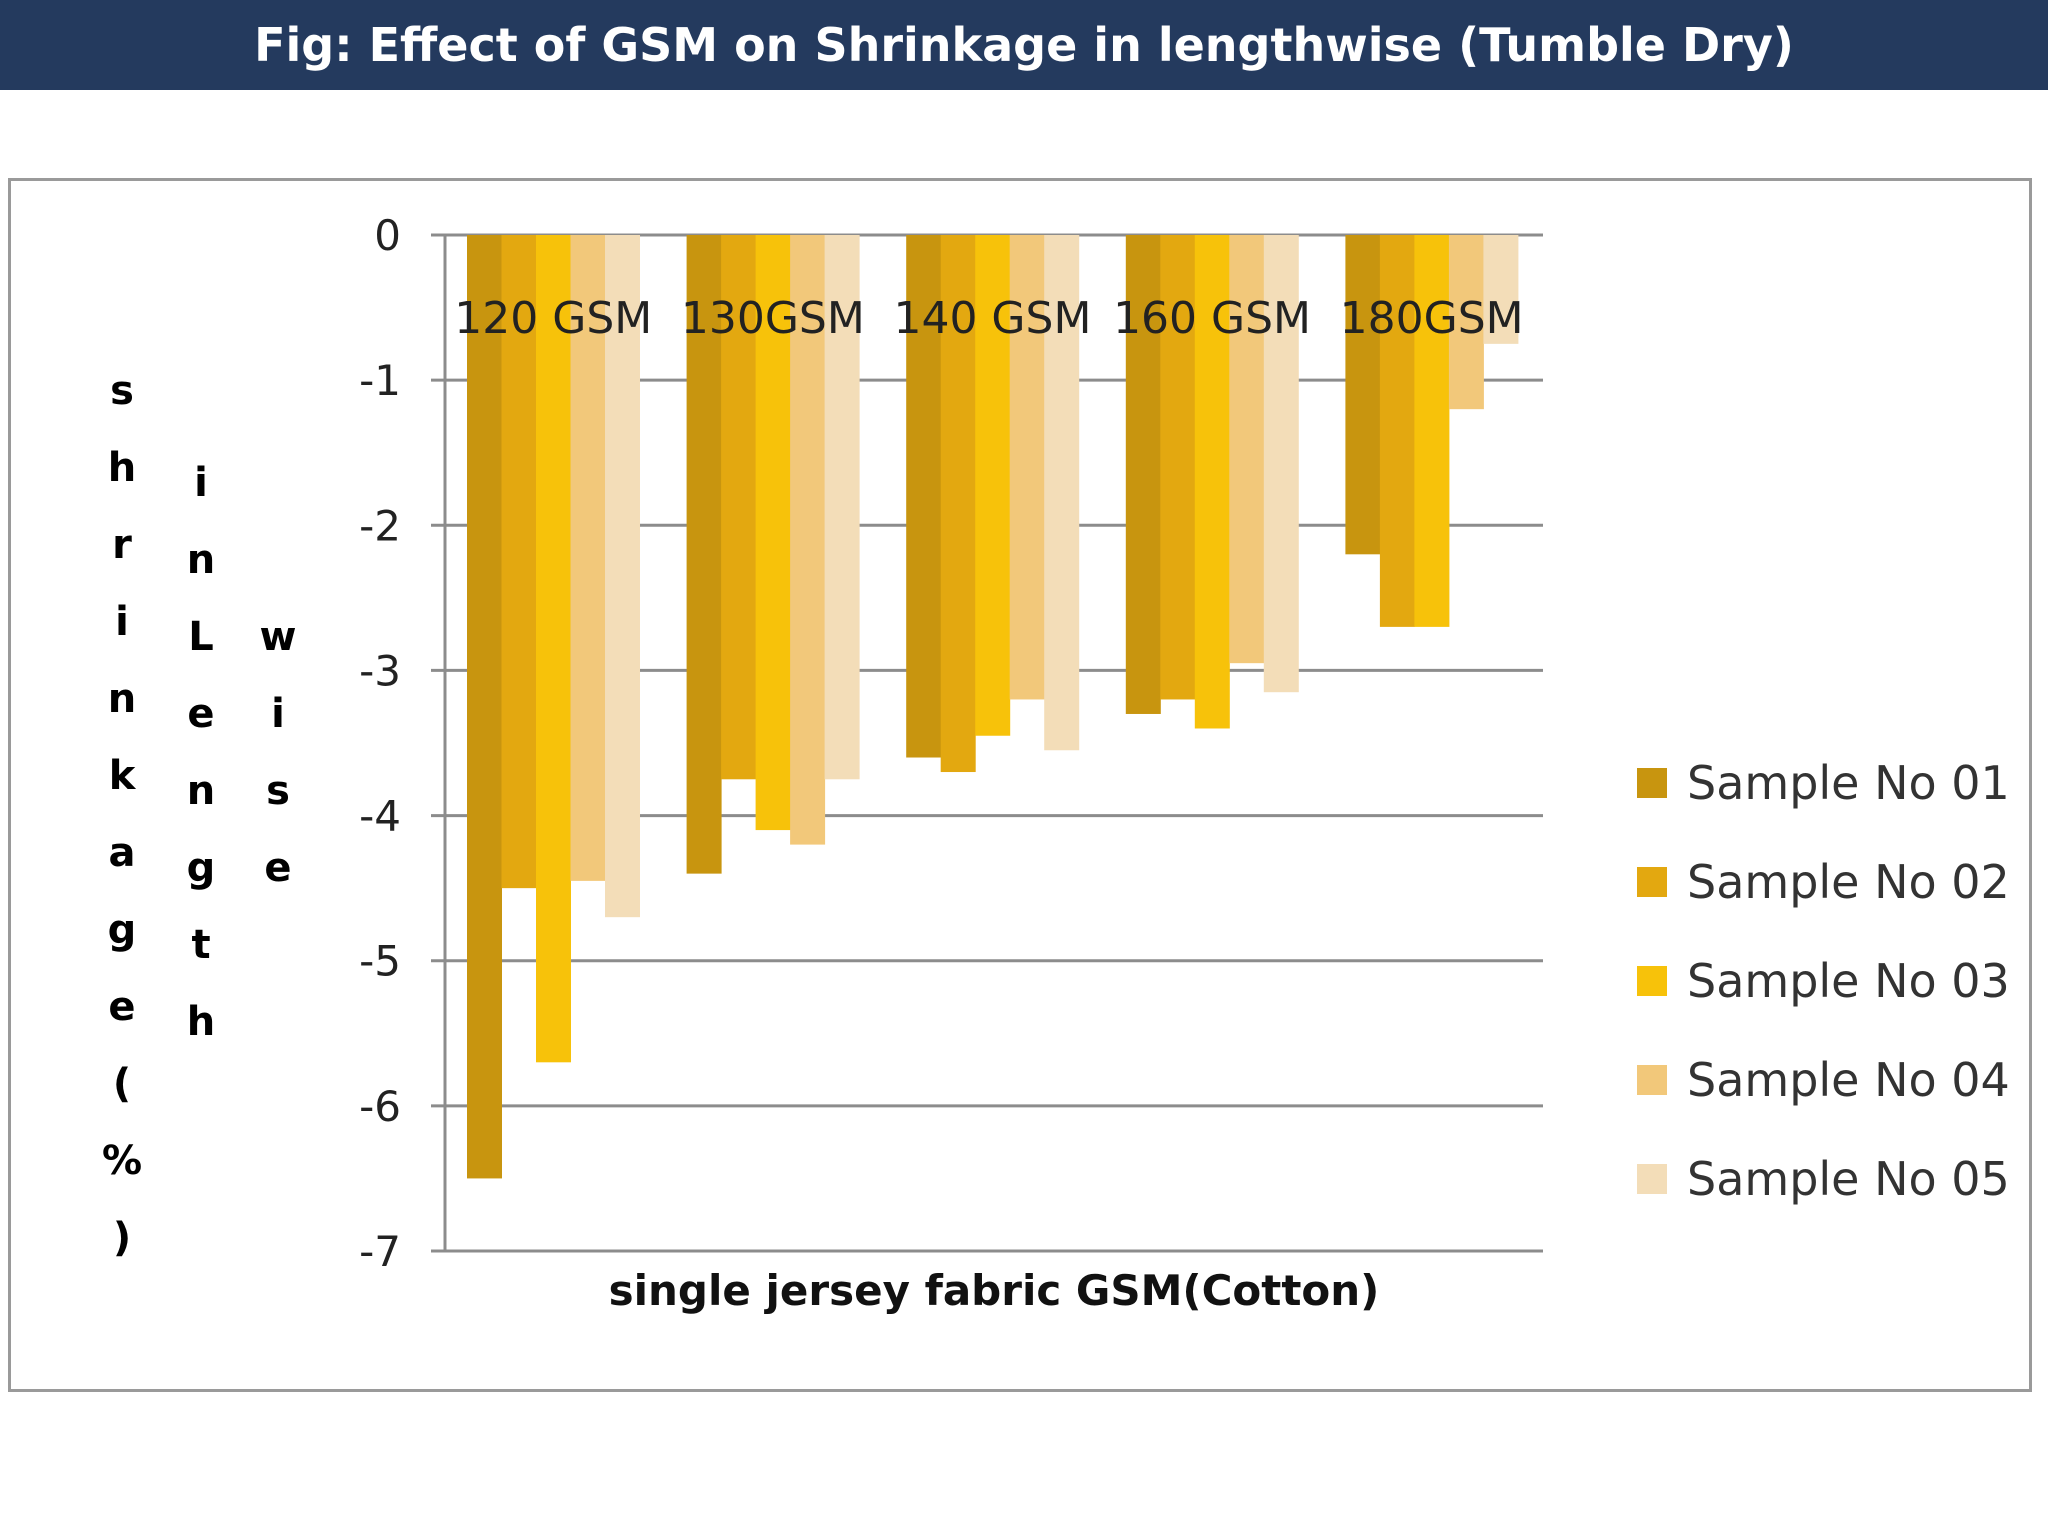 The image size is (2048, 1536). I want to click on y-tick-label: -3, so click(380, 670).